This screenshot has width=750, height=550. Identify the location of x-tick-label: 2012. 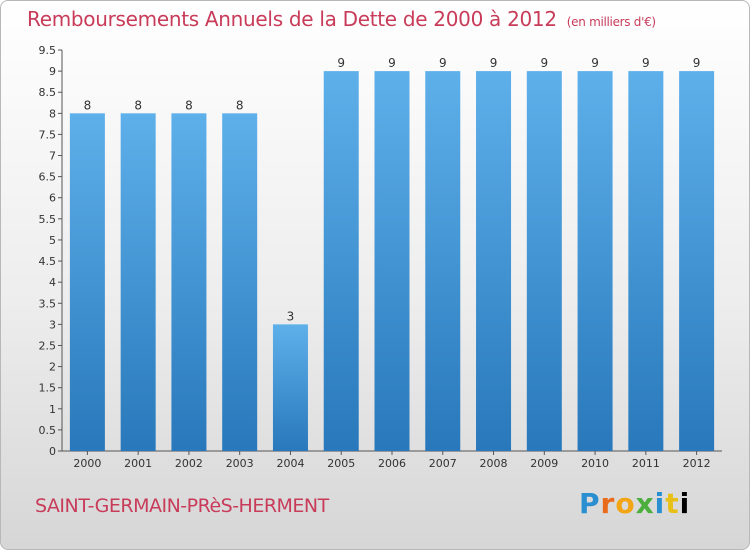
(697, 463).